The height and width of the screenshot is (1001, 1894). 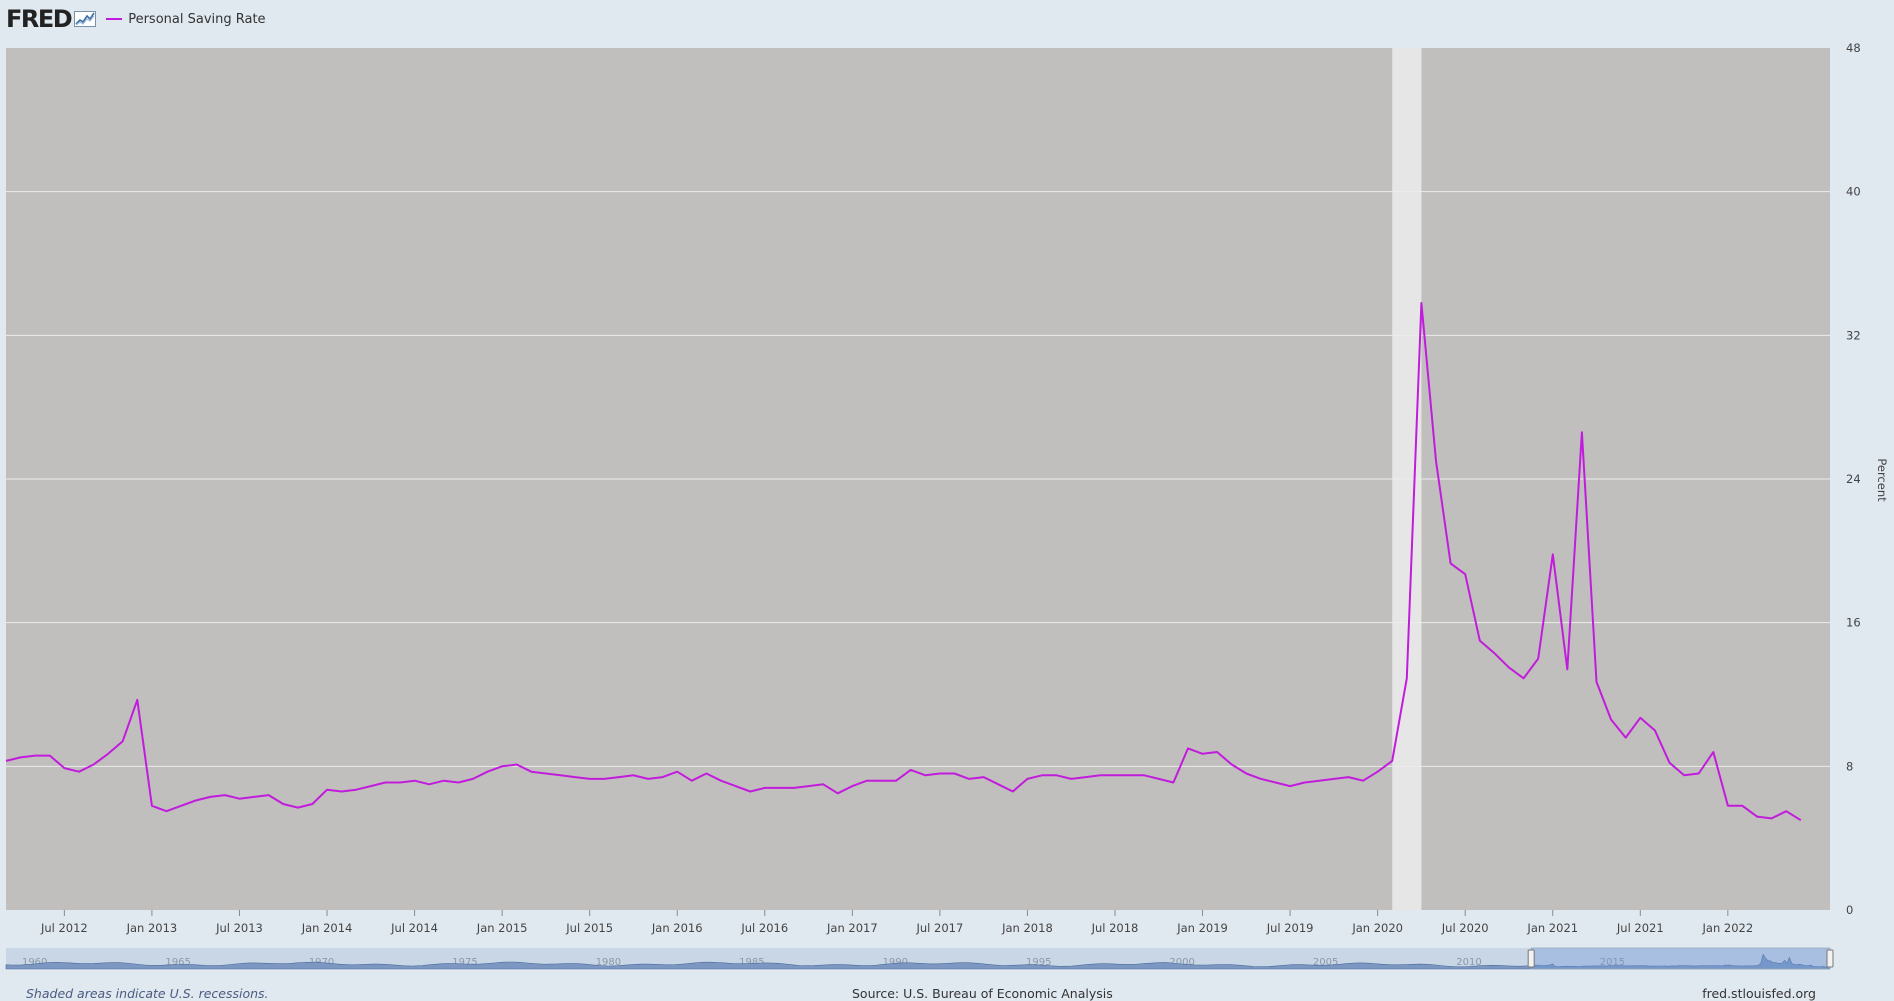 I want to click on navigator-label: 2000, so click(x=1181, y=962).